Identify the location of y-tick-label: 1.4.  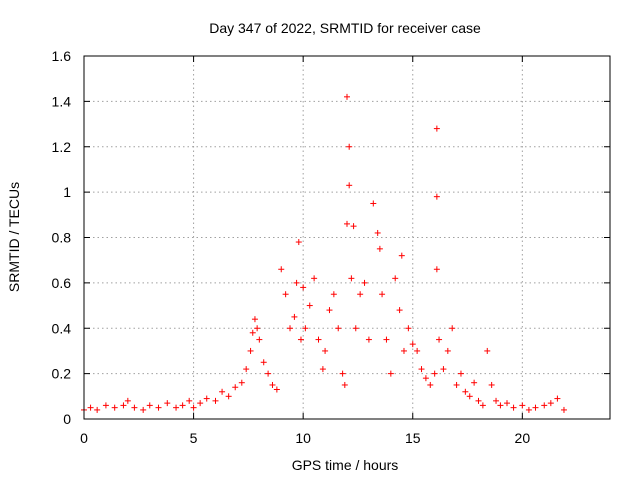
(62, 101).